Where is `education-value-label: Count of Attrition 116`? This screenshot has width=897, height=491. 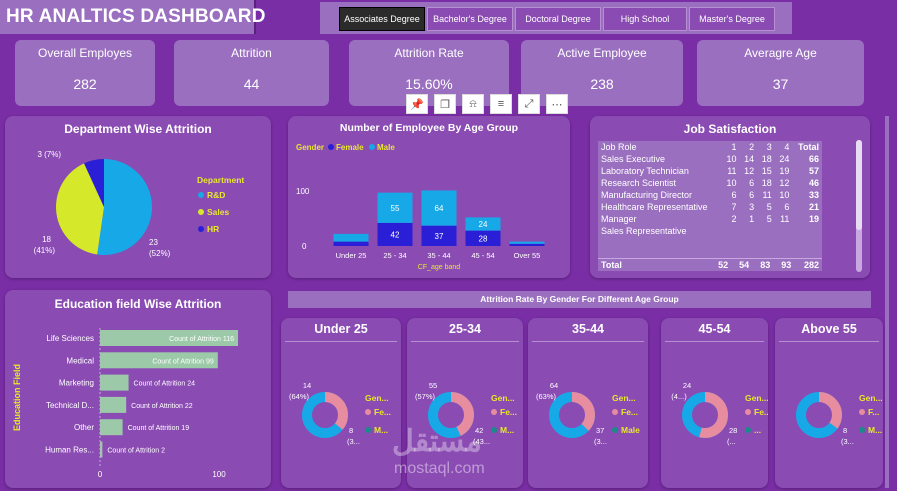
education-value-label: Count of Attrition 116 is located at coordinates (201, 339).